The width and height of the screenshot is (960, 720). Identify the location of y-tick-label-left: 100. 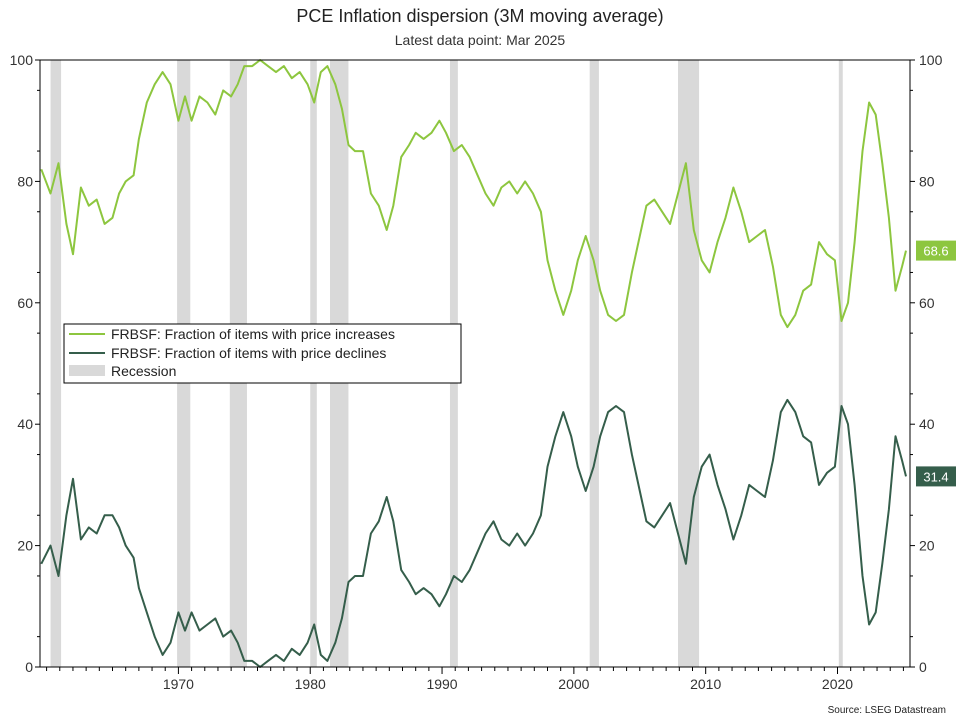
(22, 60).